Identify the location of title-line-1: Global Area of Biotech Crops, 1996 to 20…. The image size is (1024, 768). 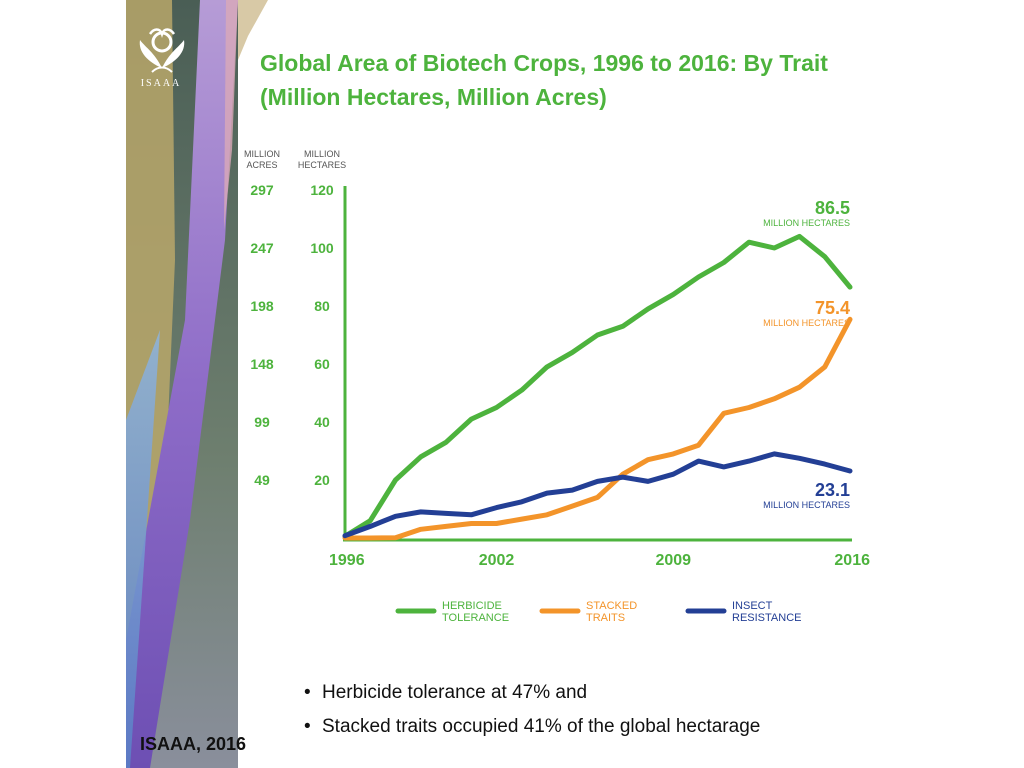
(544, 63).